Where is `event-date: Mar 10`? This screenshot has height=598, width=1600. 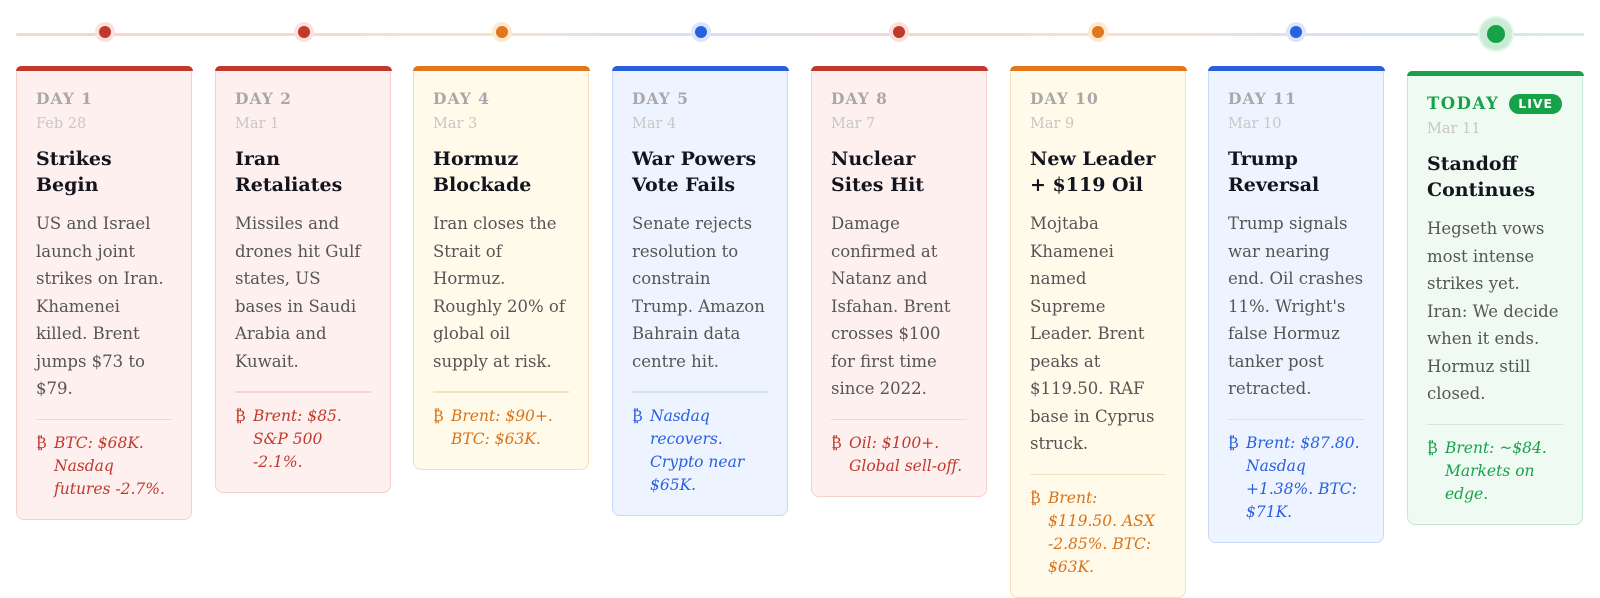
event-date: Mar 10 is located at coordinates (1255, 124).